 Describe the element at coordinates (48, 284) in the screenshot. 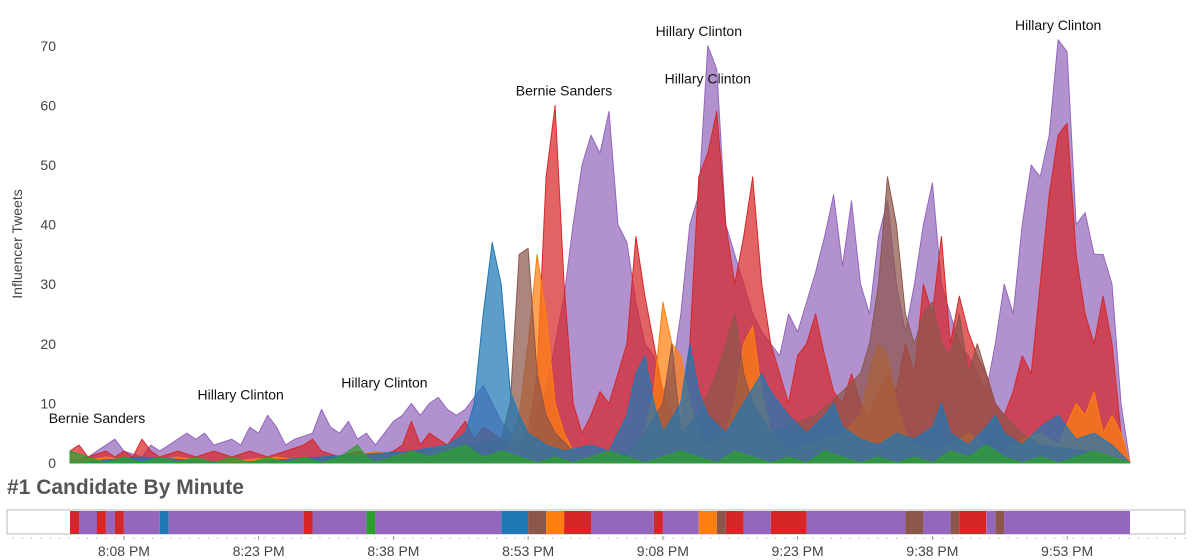

I see `y-tick-label: 30` at that location.